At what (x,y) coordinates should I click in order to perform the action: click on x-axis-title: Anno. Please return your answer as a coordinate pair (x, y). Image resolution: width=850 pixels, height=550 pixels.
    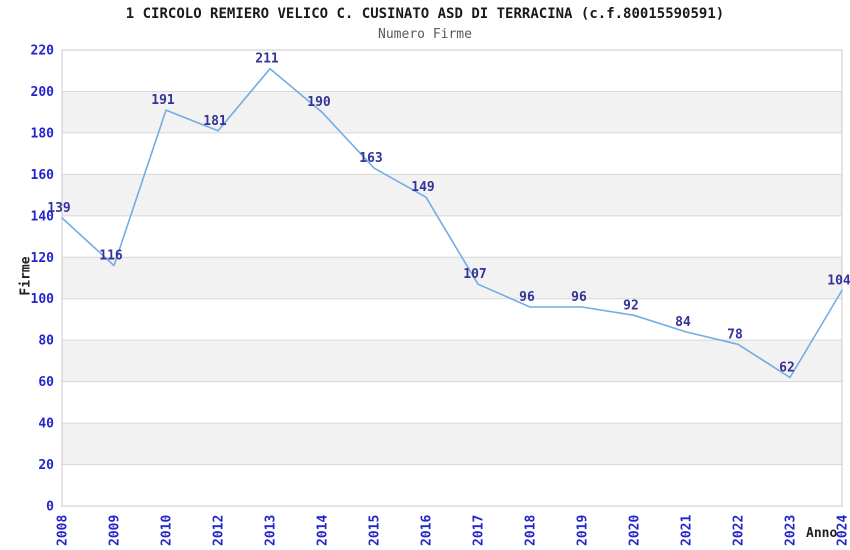
    Looking at the image, I should click on (822, 533).